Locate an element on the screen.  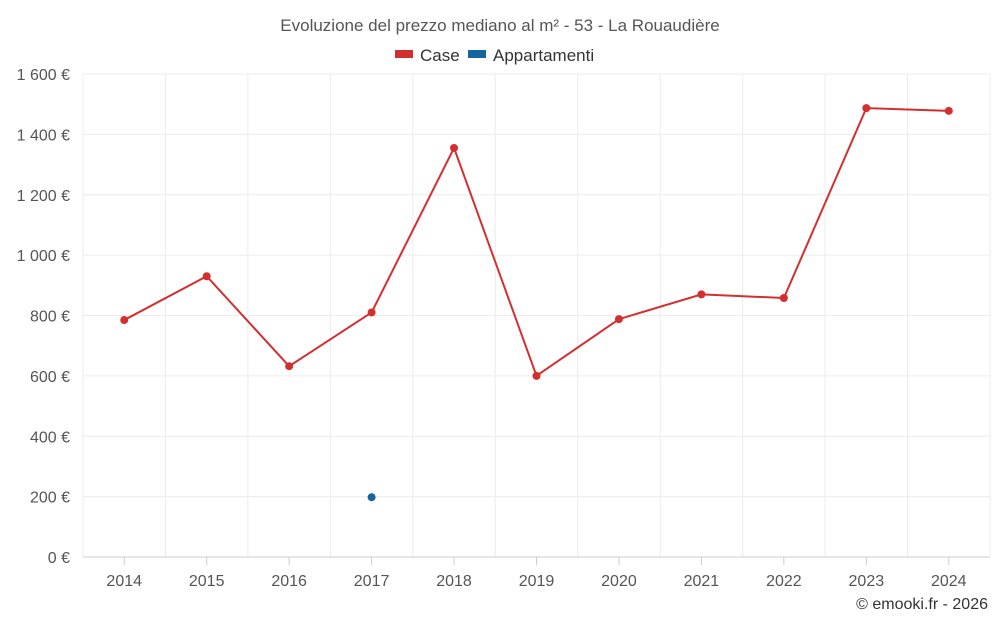
chart-legend: Case Appartamenti is located at coordinates (494, 55).